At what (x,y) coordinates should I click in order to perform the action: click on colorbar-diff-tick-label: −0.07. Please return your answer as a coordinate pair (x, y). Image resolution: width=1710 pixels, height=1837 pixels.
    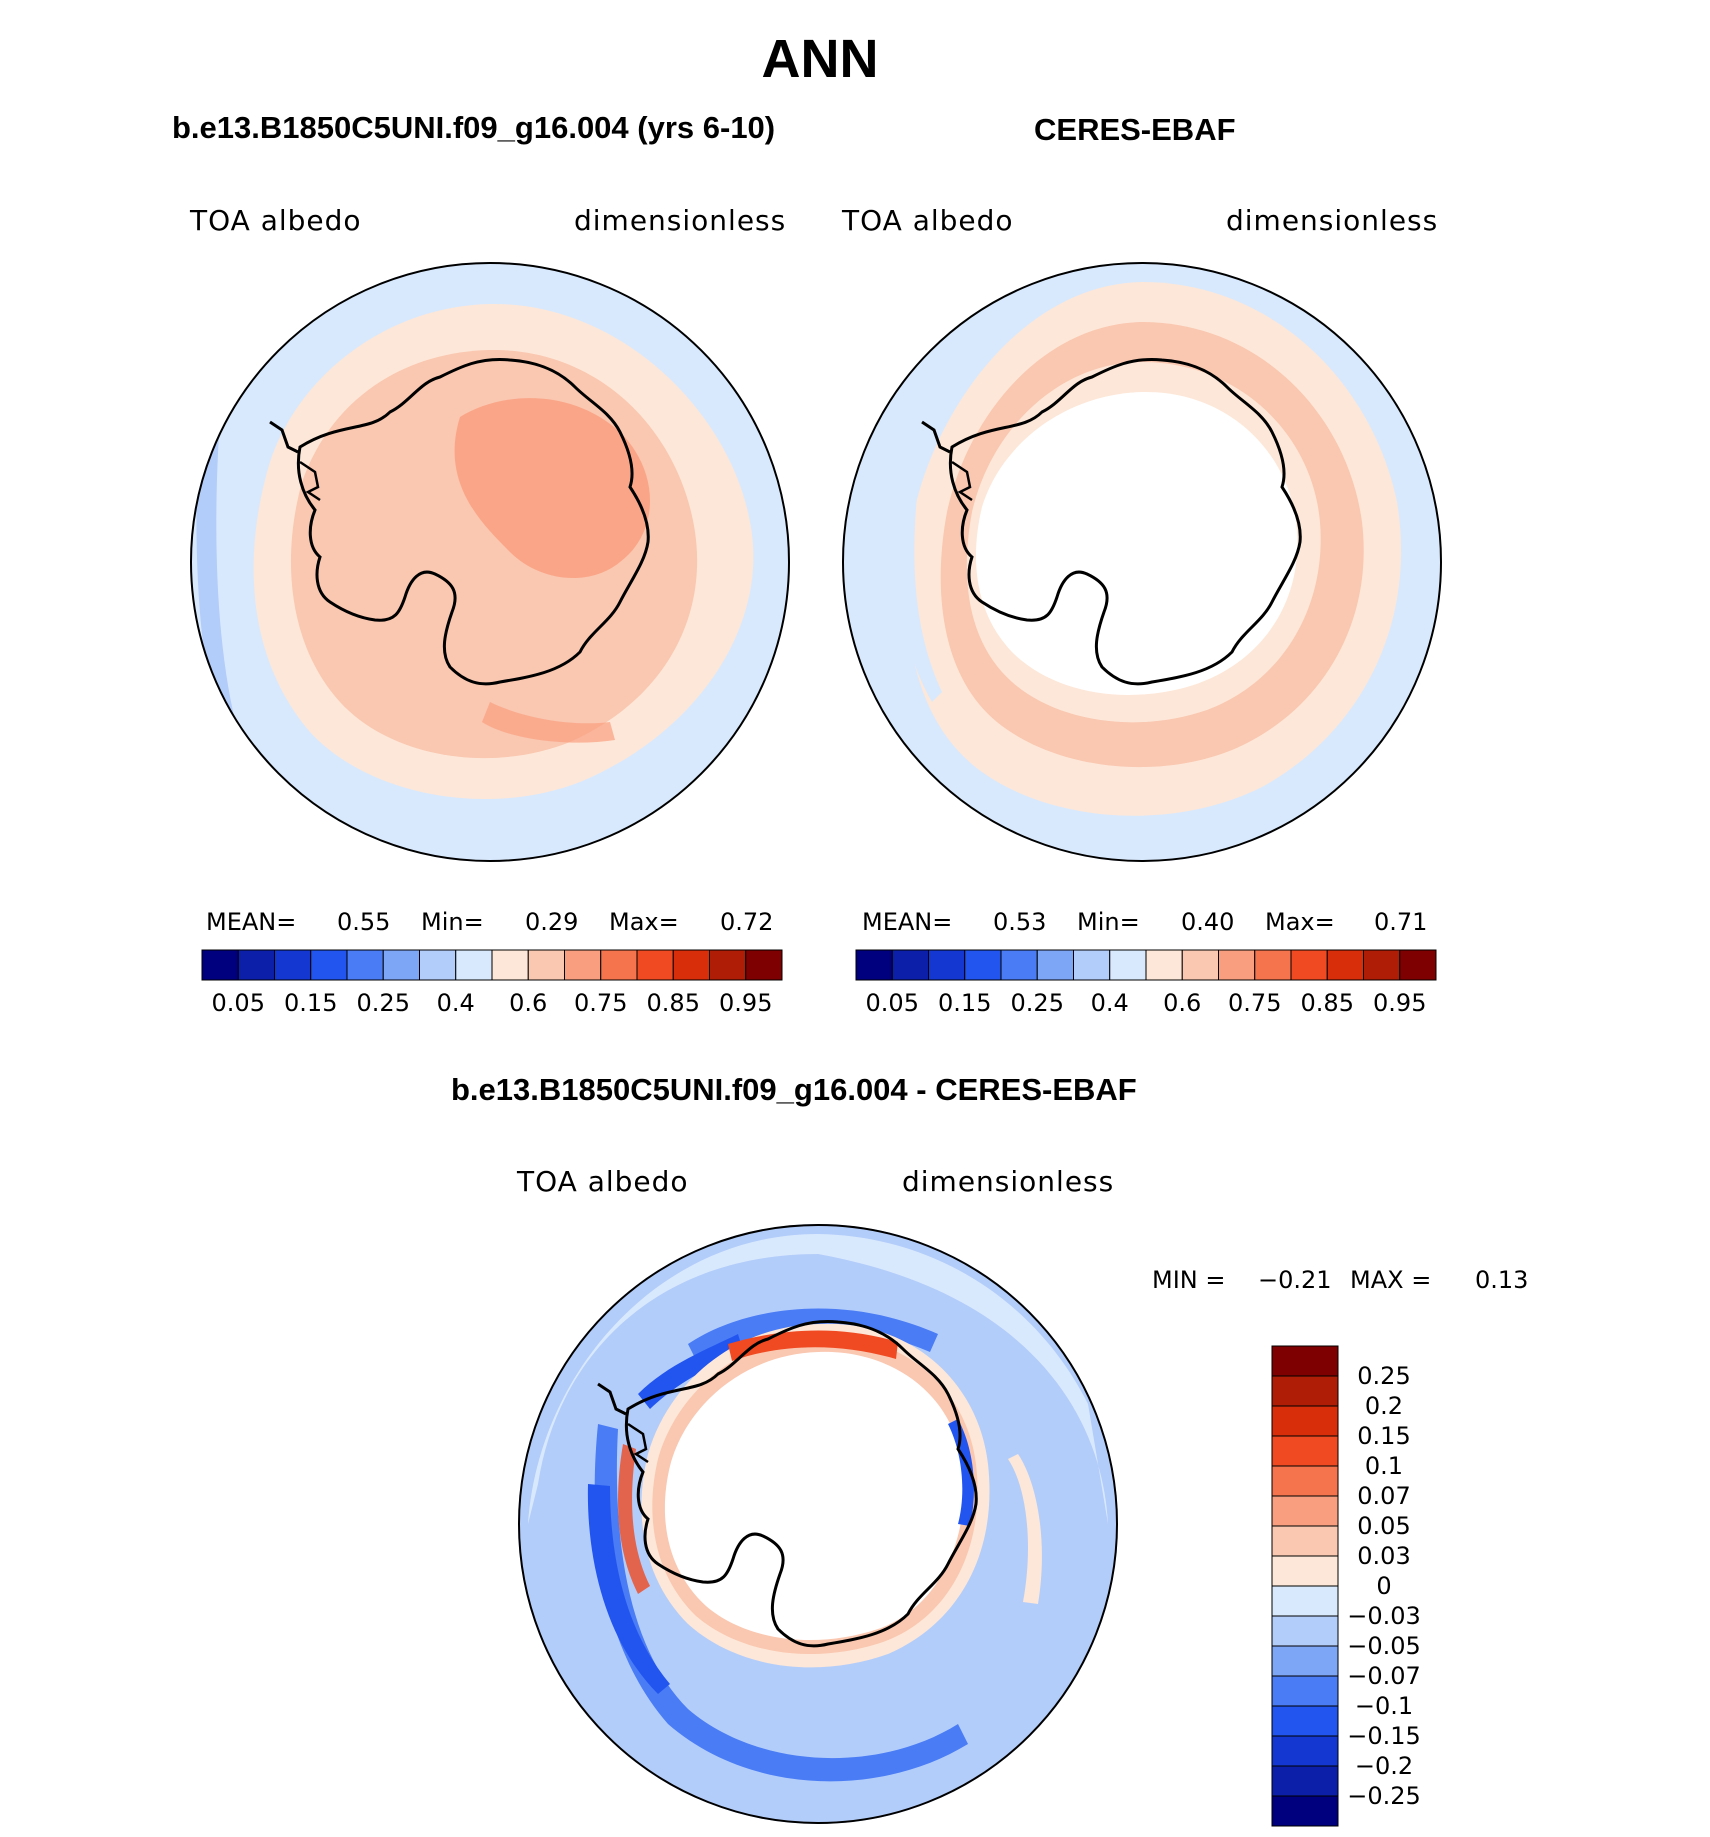
    Looking at the image, I should click on (1384, 1676).